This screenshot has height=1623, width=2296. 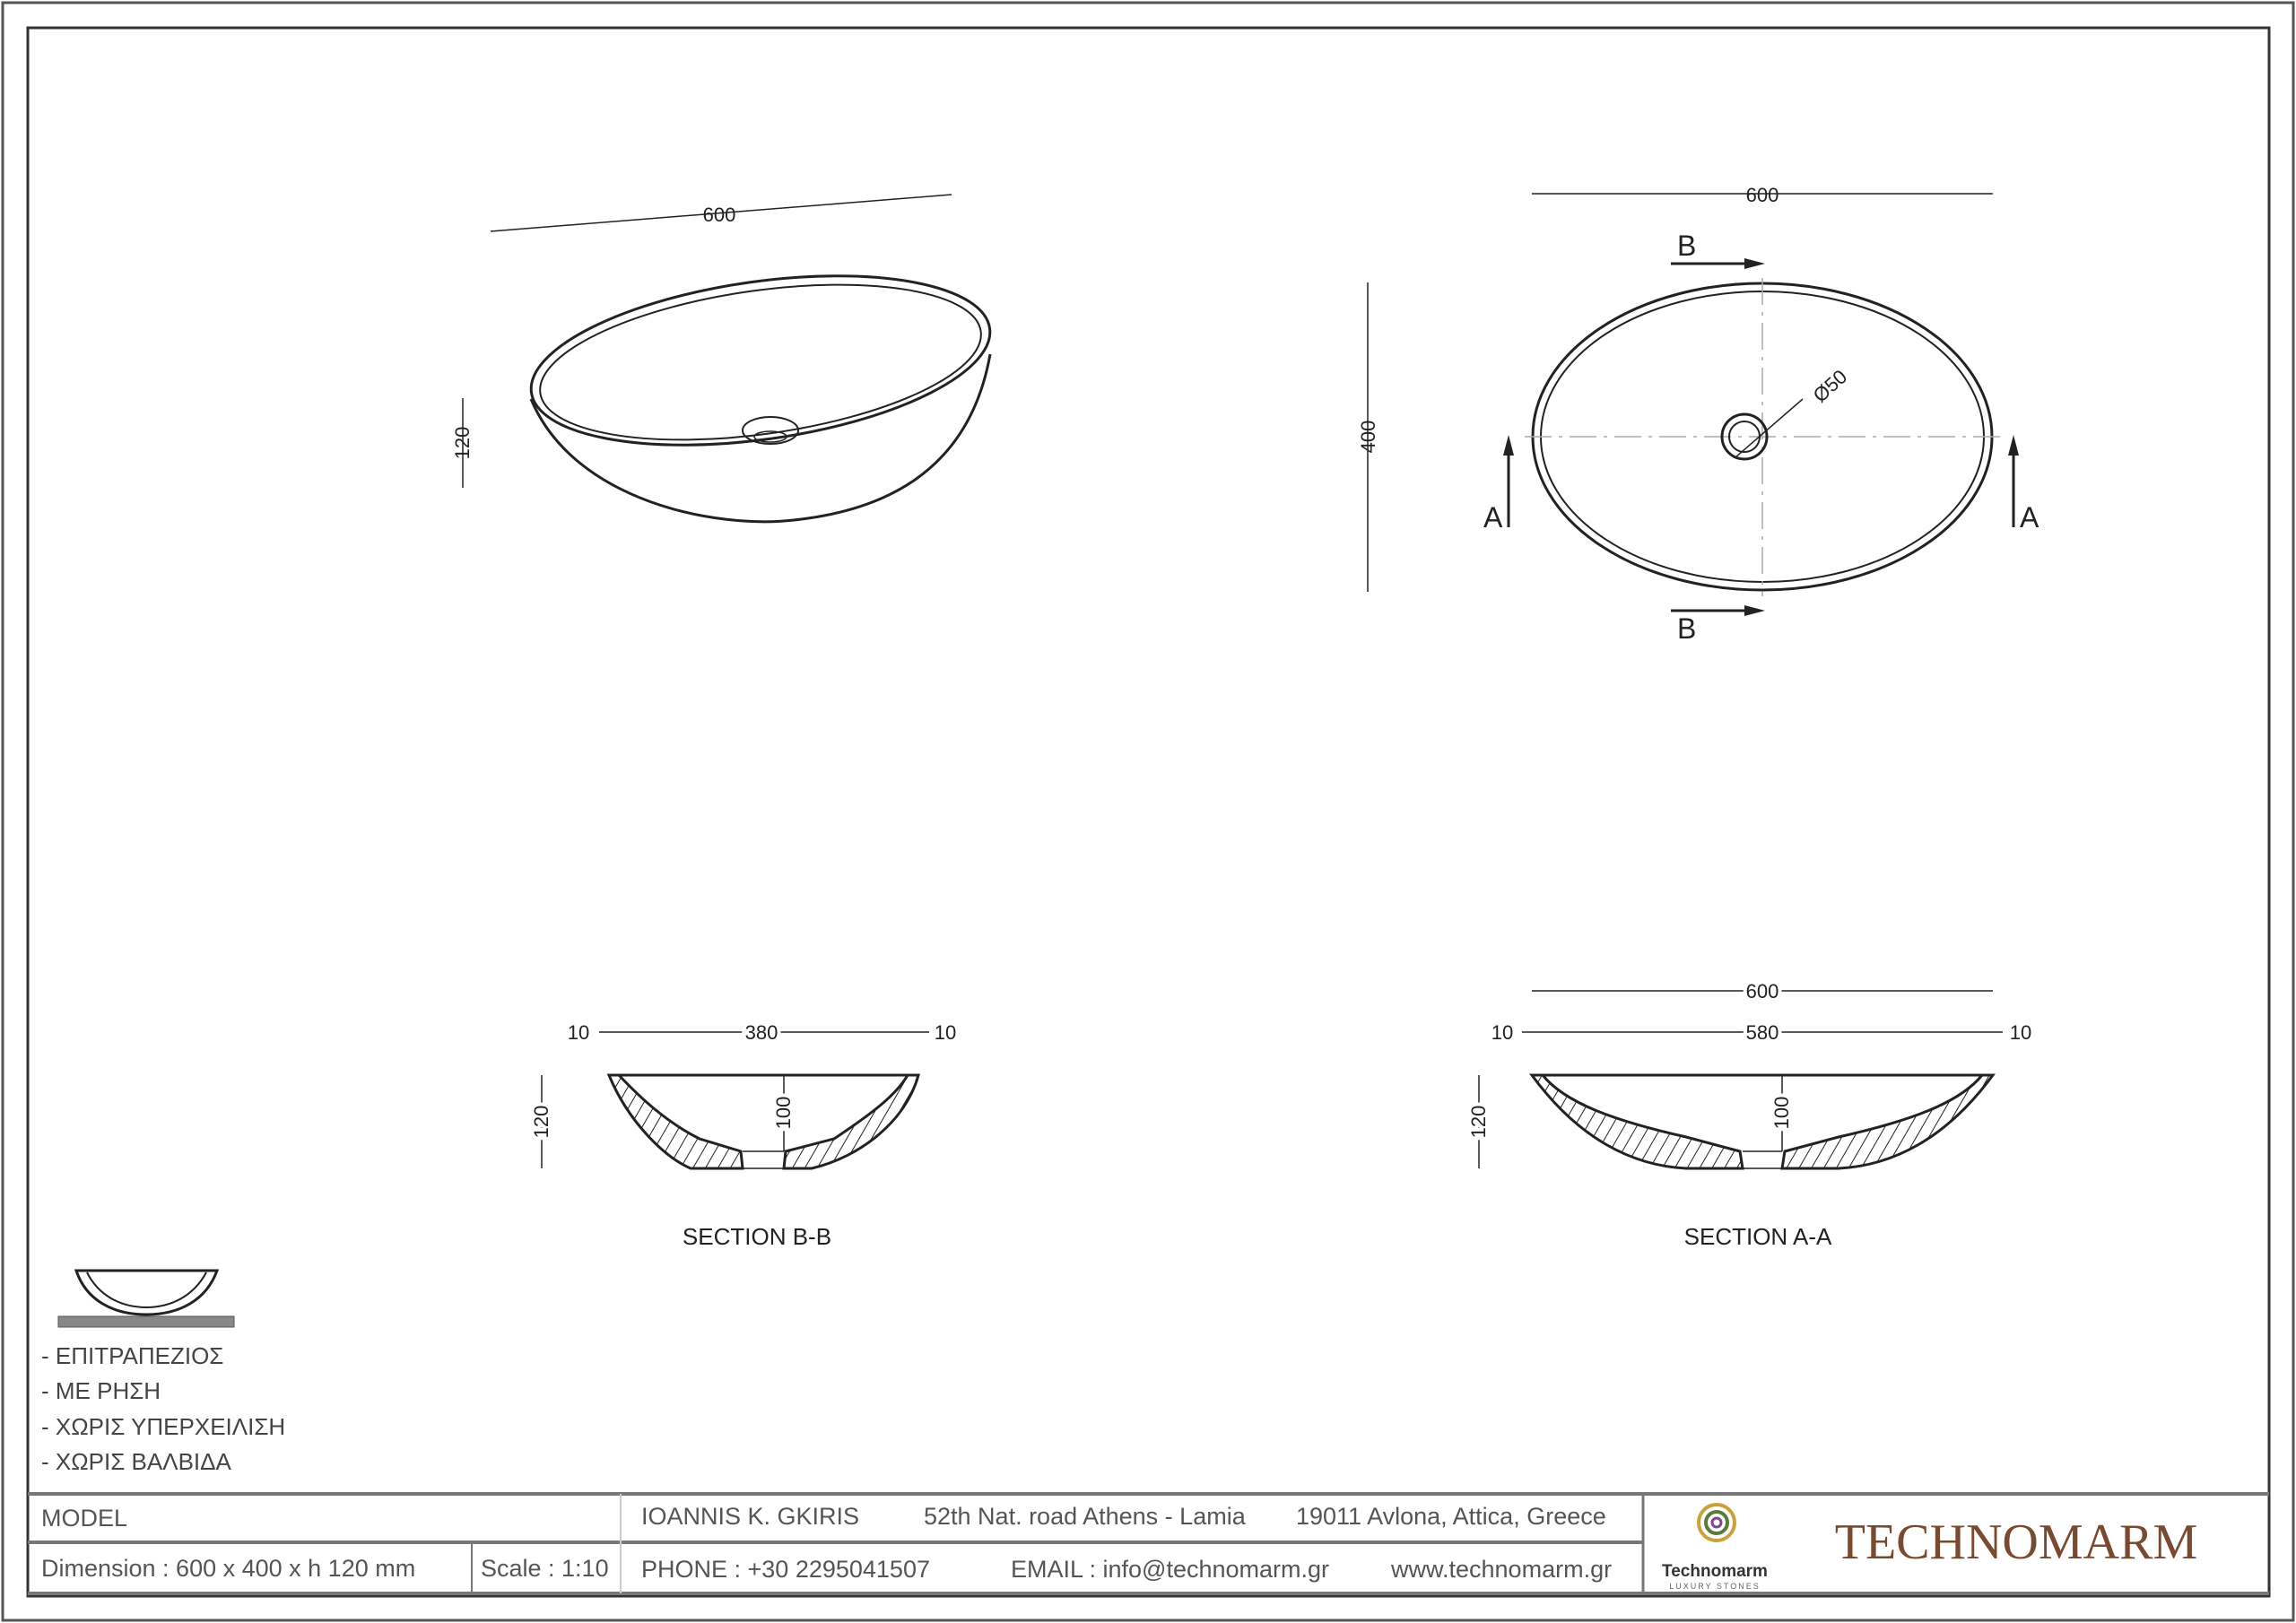 What do you see at coordinates (1747, 1113) in the screenshot?
I see `section-aa: 600 10 580 10 120 100 SECTION A-A` at bounding box center [1747, 1113].